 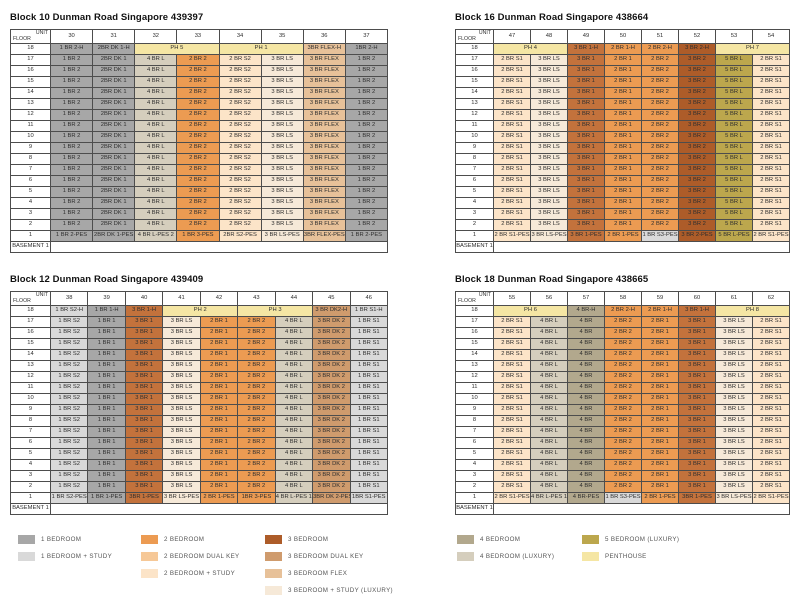 What do you see at coordinates (474, 203) in the screenshot?
I see `floor-label: 4` at bounding box center [474, 203].